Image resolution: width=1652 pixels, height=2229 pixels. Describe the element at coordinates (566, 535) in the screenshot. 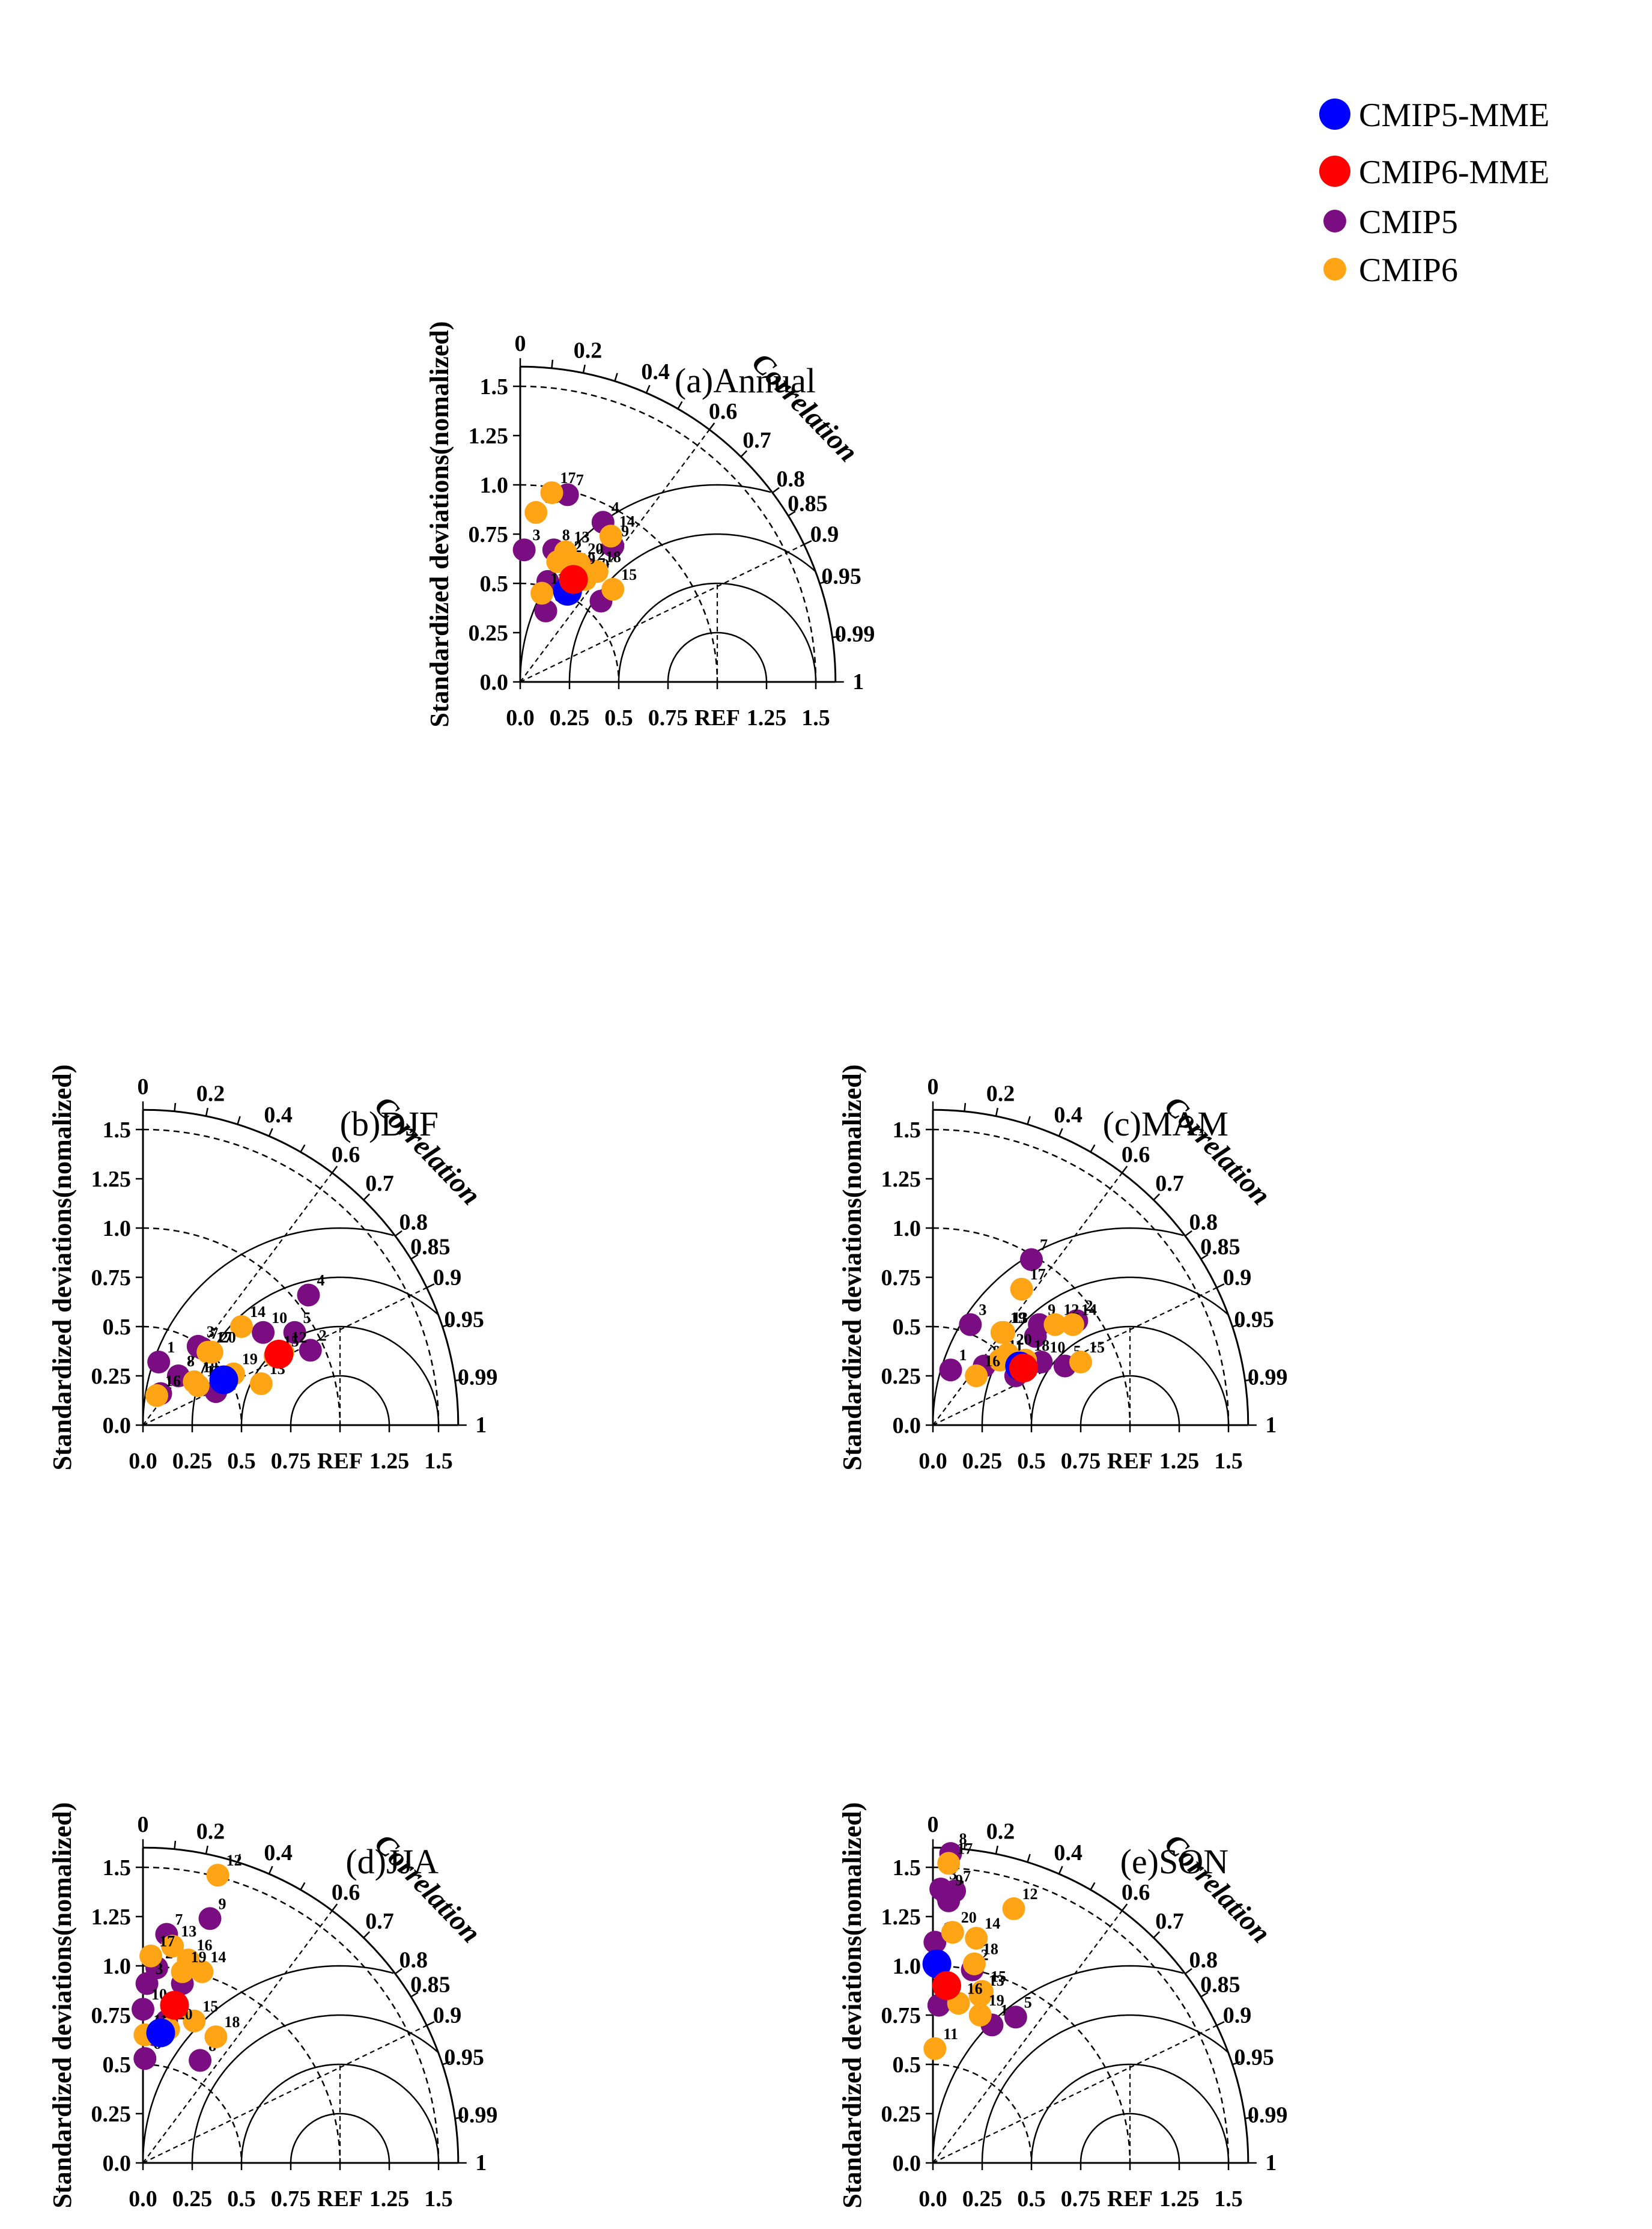

I see `model-point-label: 8` at that location.